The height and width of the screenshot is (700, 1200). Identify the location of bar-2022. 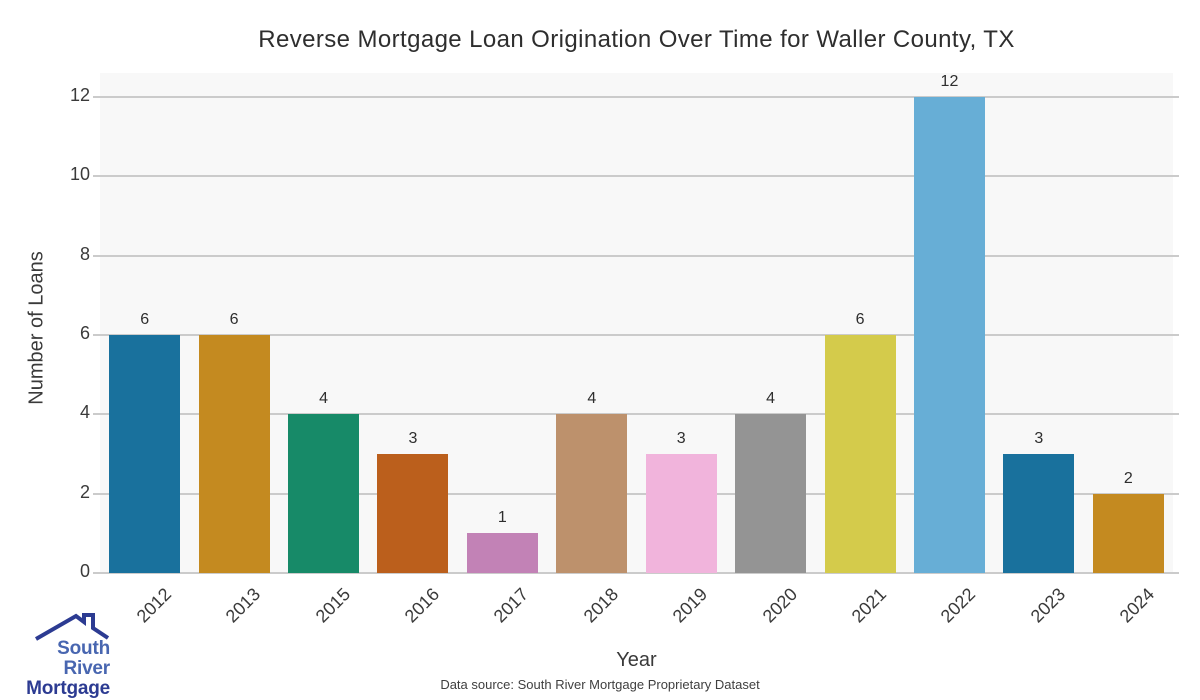
(949, 335).